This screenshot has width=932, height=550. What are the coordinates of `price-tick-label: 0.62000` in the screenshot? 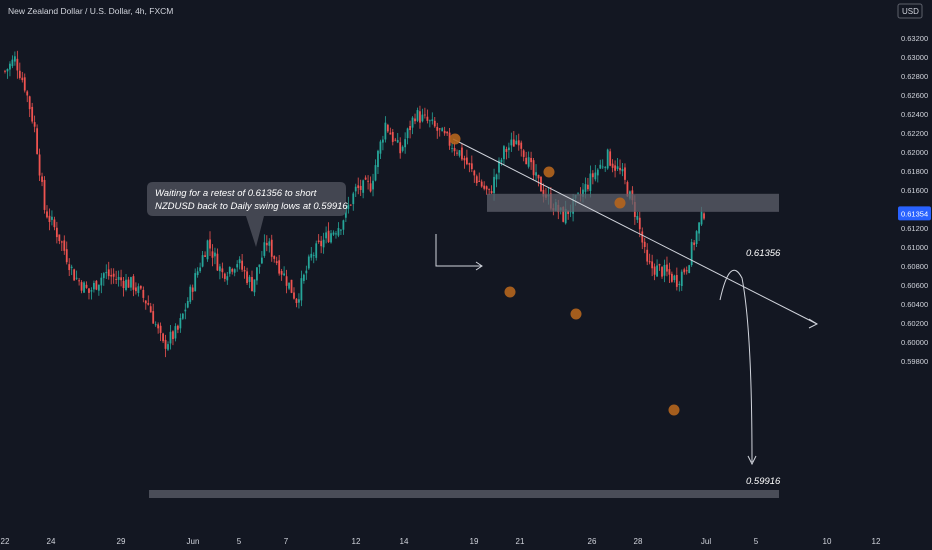 It's located at (914, 152).